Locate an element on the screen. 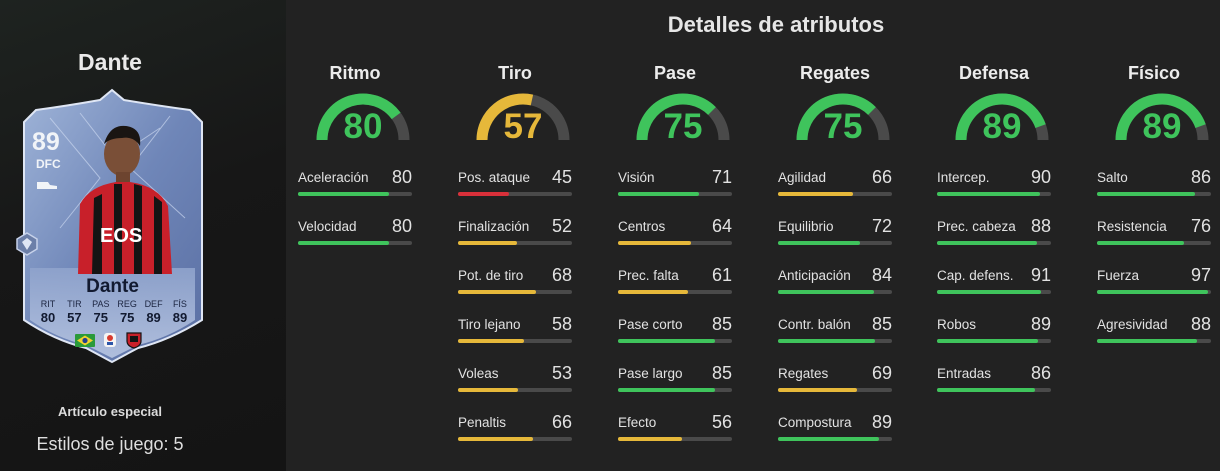  card-position: DFC is located at coordinates (48, 164).